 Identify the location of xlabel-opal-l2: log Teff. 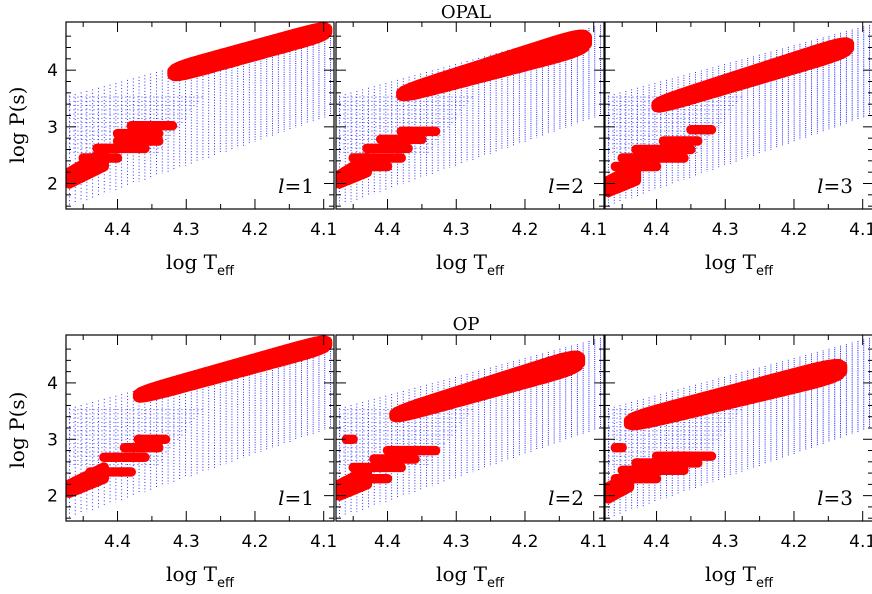
(470, 264).